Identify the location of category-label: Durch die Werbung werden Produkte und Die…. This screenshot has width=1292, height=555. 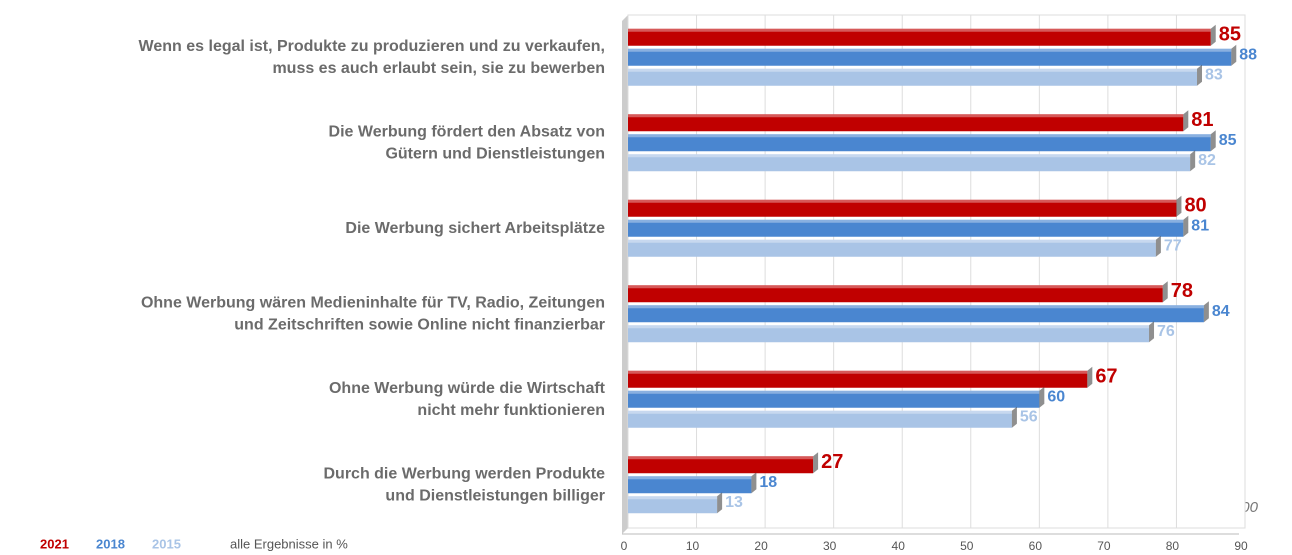
(464, 484).